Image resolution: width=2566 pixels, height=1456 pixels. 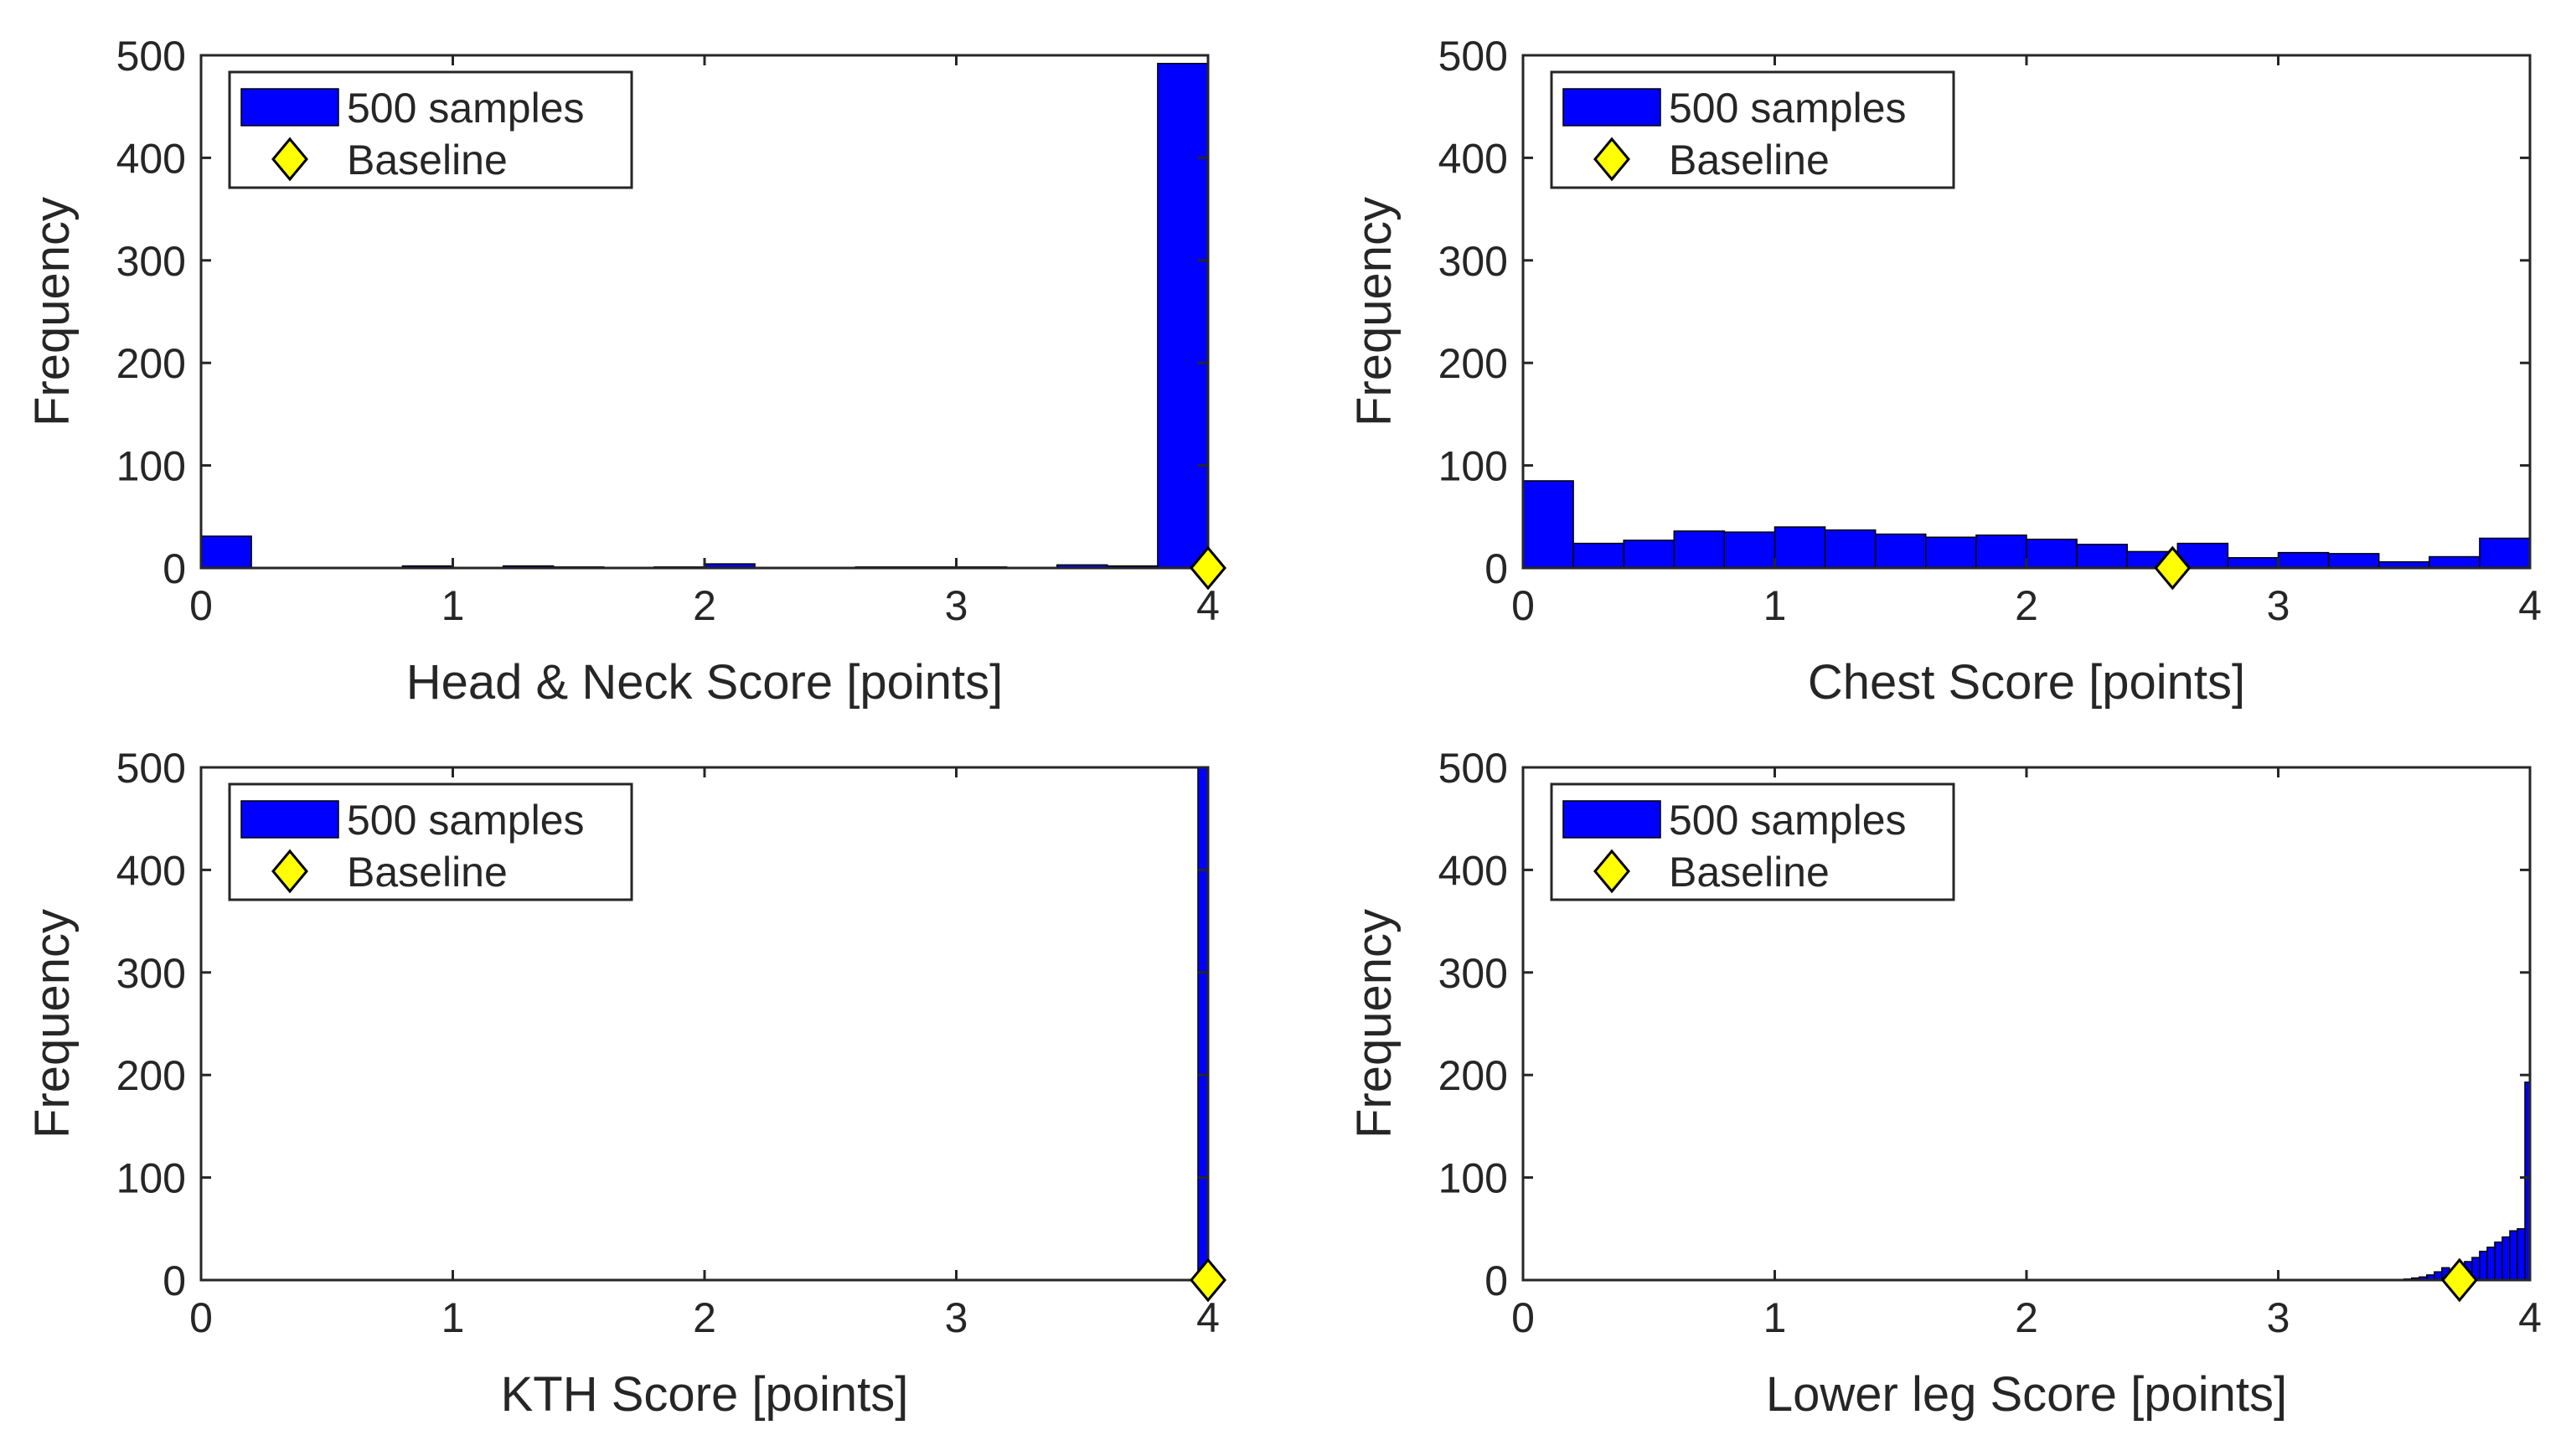 I want to click on x-axis-label: Chest Score [points], so click(x=2026, y=682).